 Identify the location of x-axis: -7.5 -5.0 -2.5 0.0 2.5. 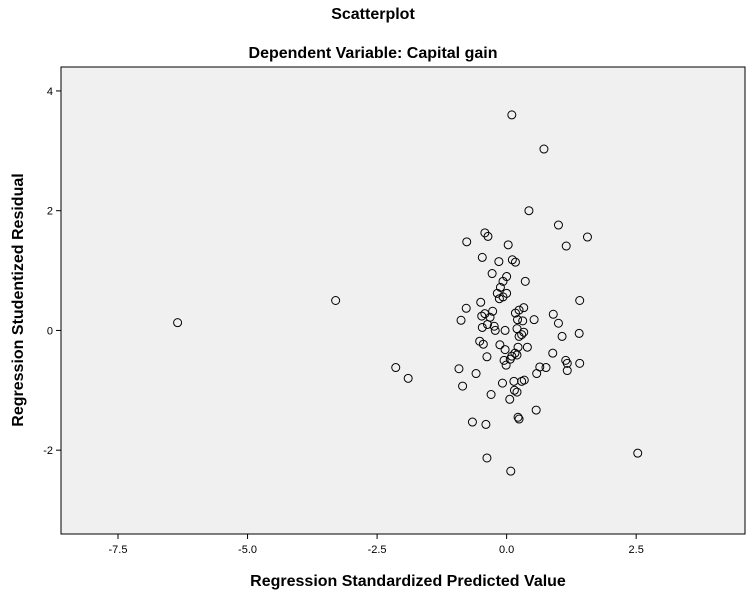
(376, 545).